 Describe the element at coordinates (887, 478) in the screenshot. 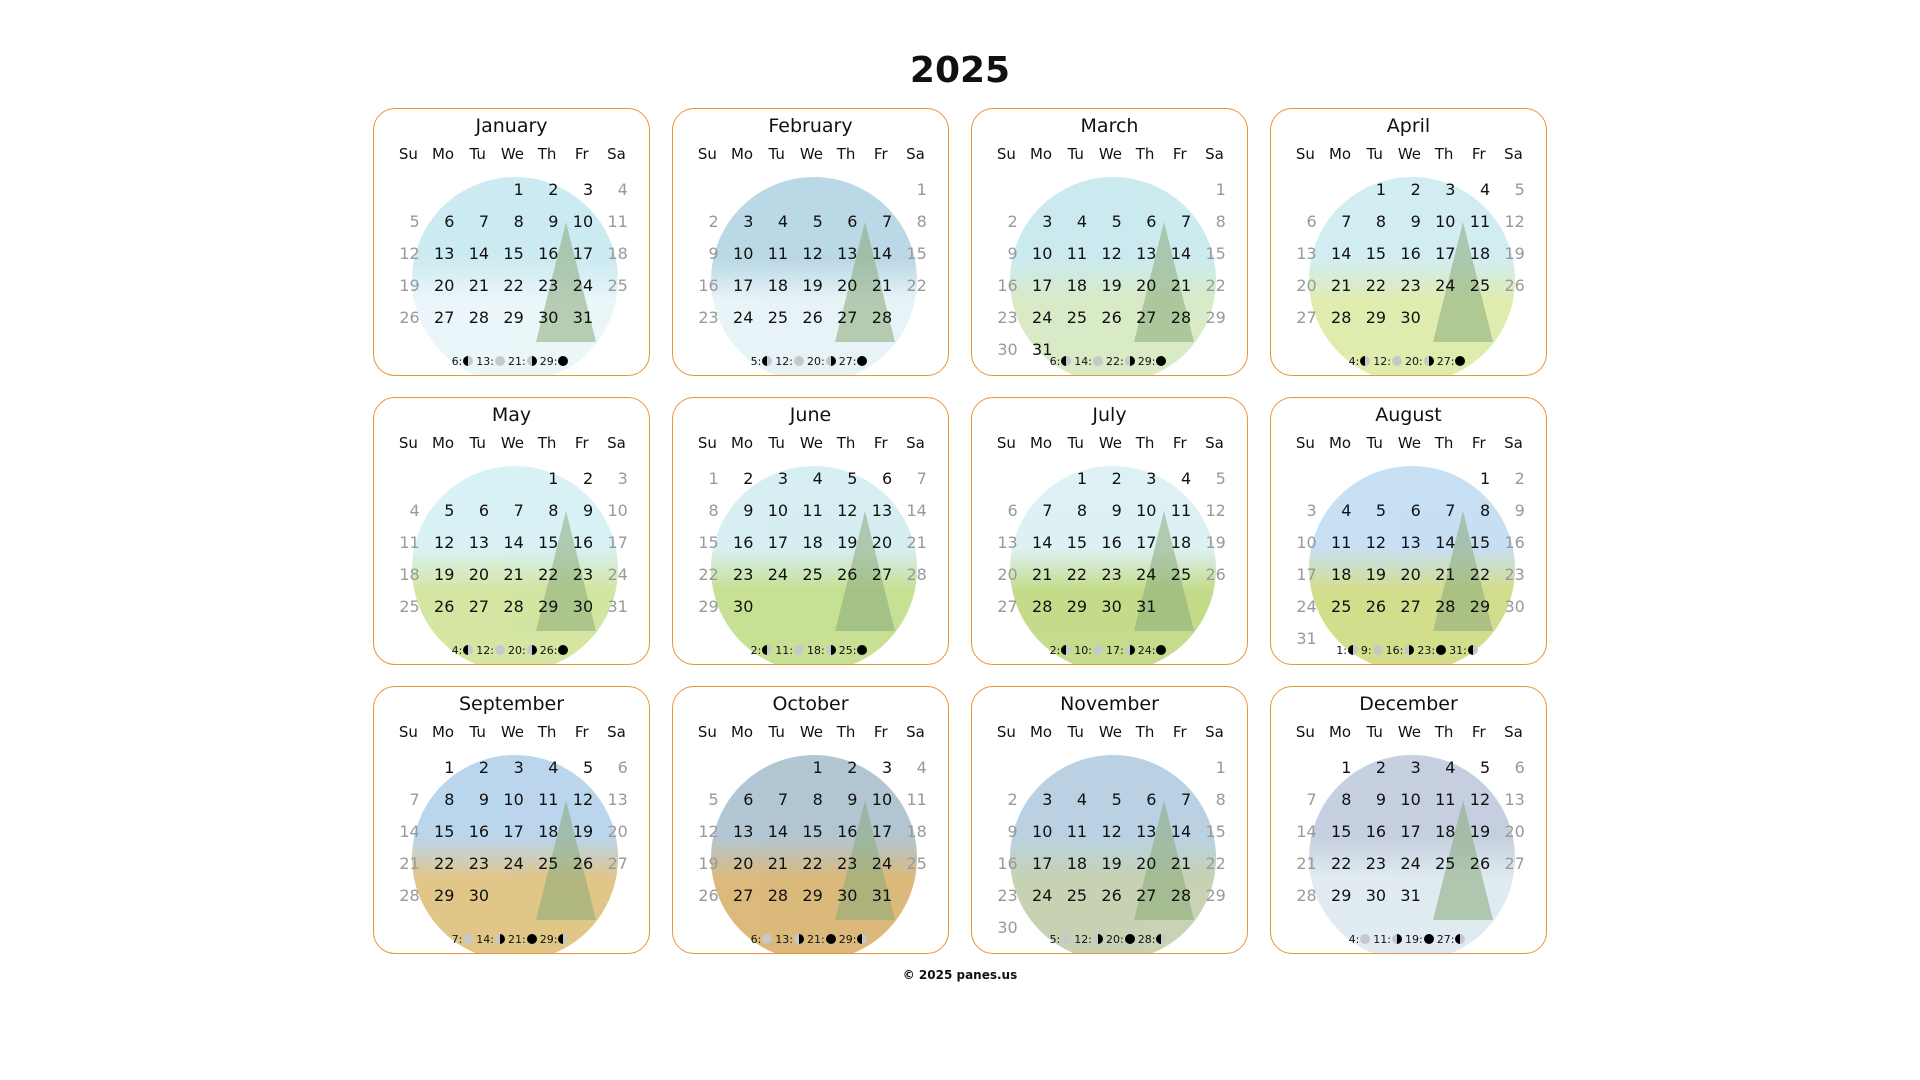

I see `day-cell: 6` at that location.